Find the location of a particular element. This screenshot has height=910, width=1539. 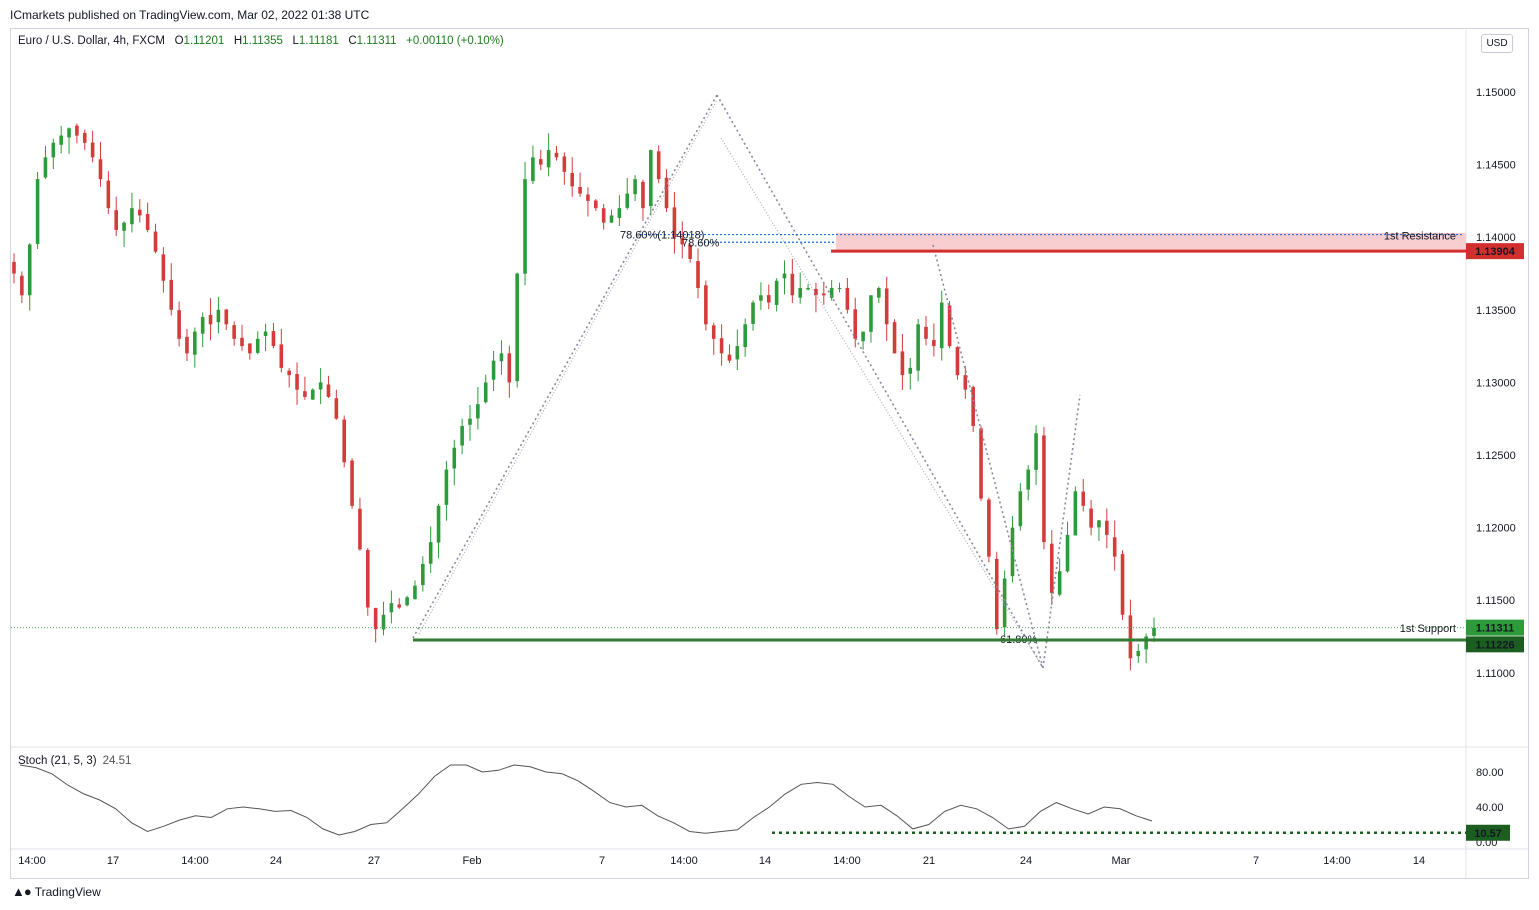

price-axis-tick: 1.14000 is located at coordinates (1496, 238).